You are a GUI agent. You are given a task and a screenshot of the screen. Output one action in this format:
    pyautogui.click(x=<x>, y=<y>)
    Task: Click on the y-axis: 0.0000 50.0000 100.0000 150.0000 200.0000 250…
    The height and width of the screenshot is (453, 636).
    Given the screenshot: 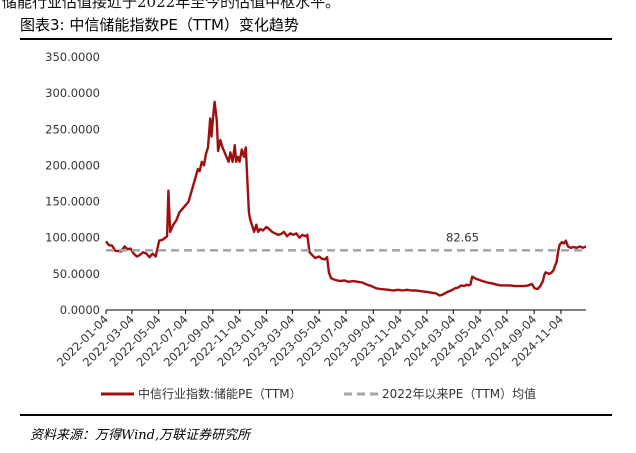 What is the action you would take?
    pyautogui.click(x=72, y=183)
    